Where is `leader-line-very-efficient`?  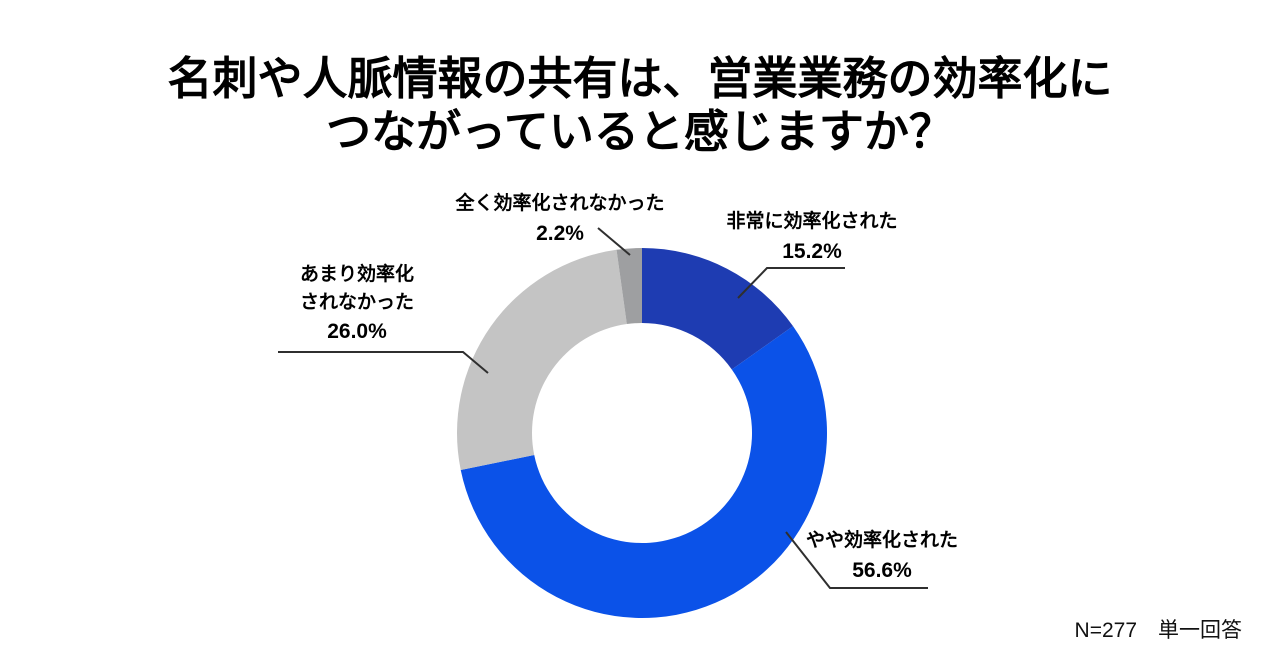
leader-line-very-efficient is located at coordinates (791, 283).